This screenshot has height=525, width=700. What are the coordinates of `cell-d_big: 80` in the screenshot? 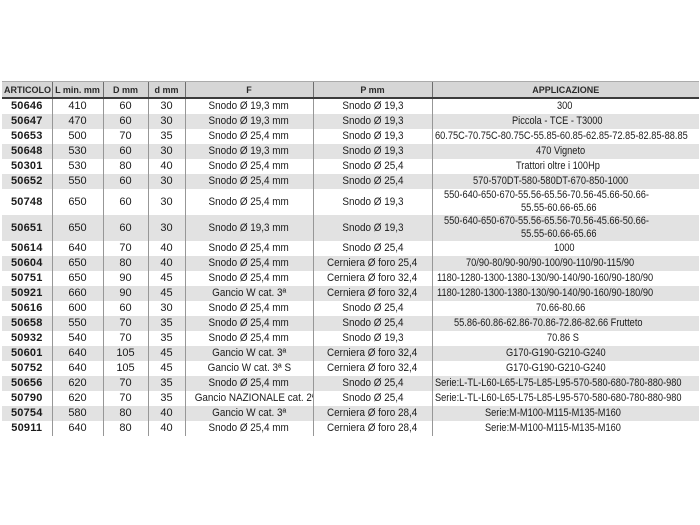 It's located at (125, 413).